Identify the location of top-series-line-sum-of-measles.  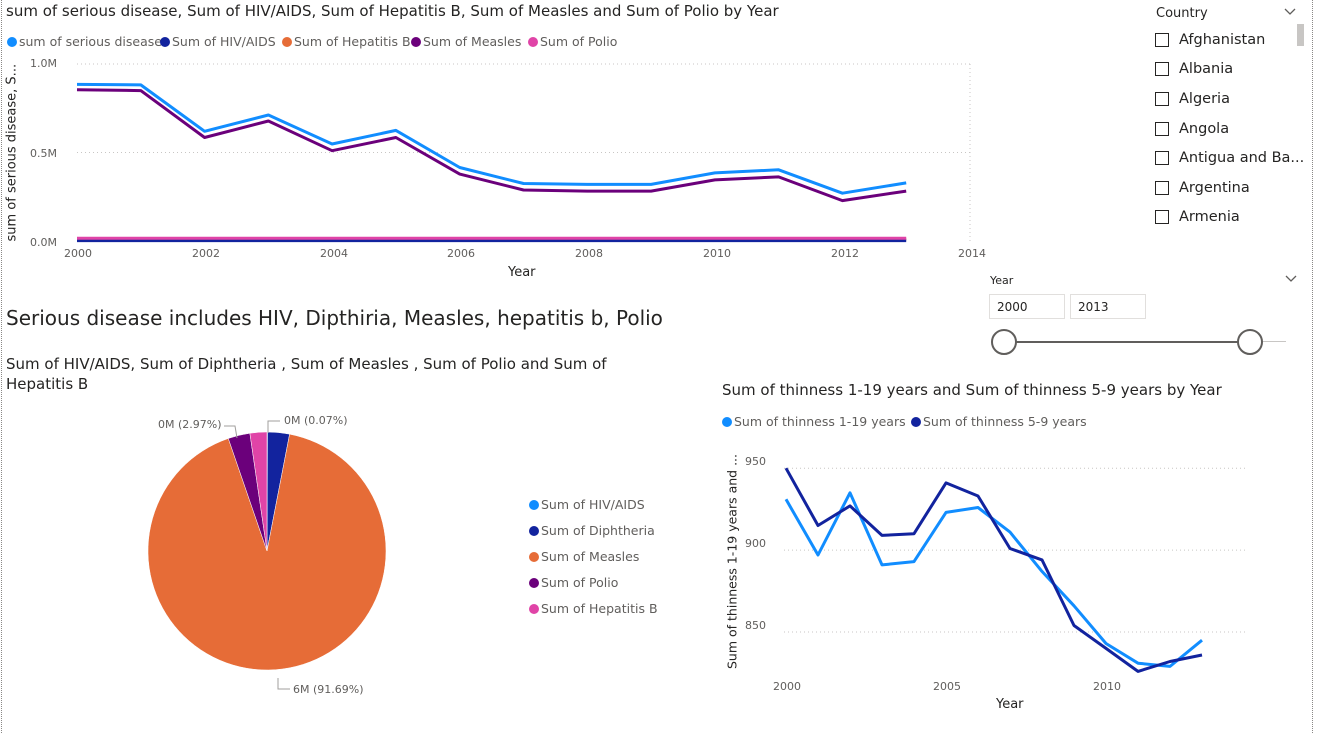
(491, 145).